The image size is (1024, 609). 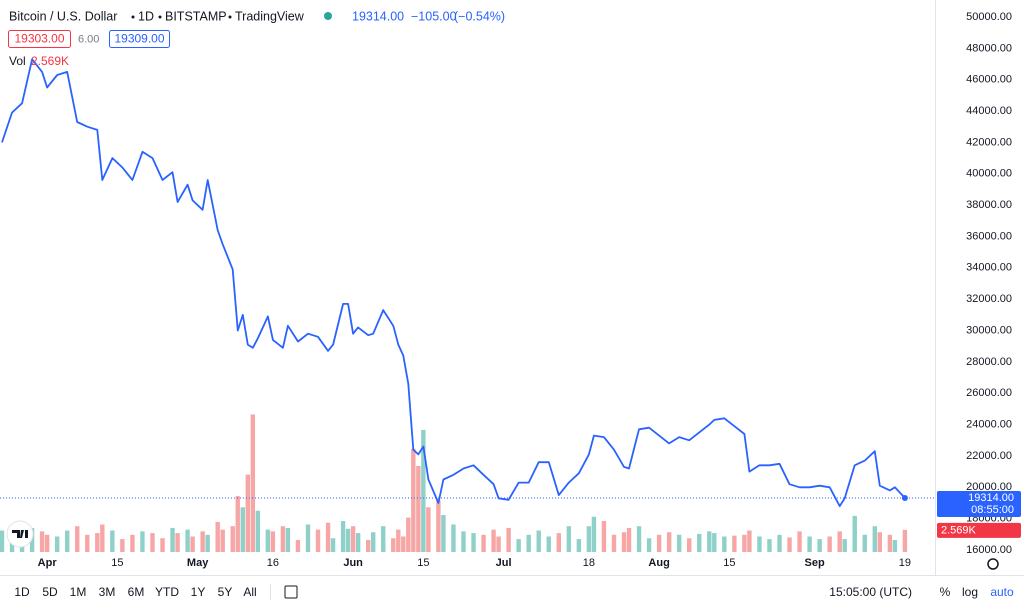 I want to click on x-tick-label: Apr, so click(x=48, y=563).